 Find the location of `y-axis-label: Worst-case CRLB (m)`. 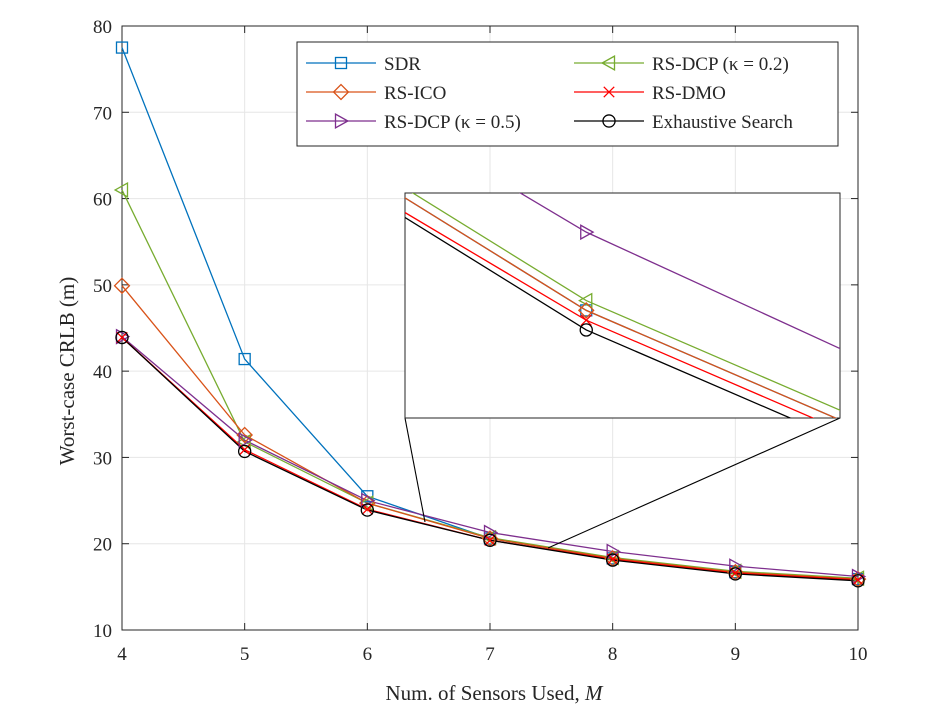

y-axis-label: Worst-case CRLB (m) is located at coordinates (67, 371).